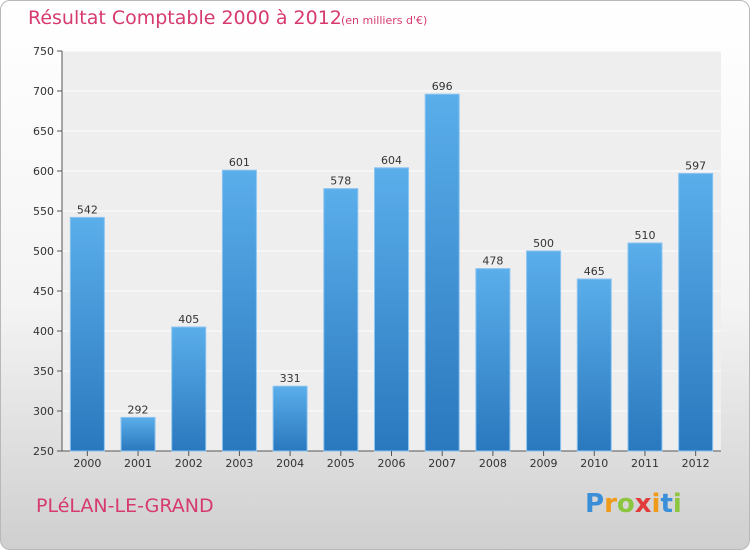 The image size is (750, 550). Describe the element at coordinates (290, 463) in the screenshot. I see `x-tick-label-2004: 2004` at that location.